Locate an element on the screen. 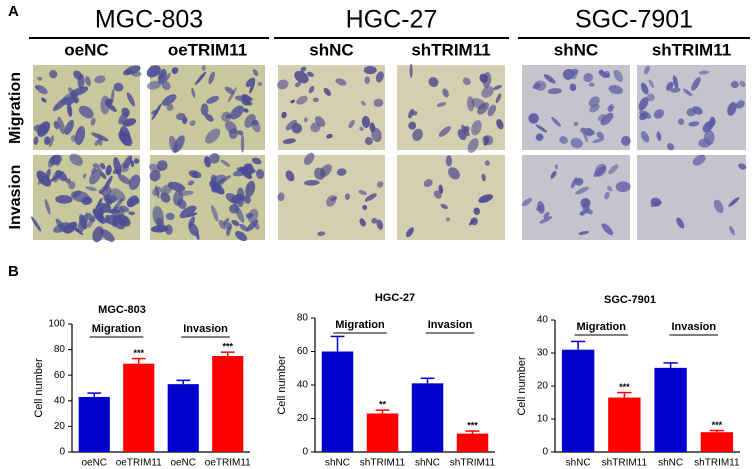 Image resolution: width=753 pixels, height=469 pixels. group-label: Invasion is located at coordinates (205, 329).